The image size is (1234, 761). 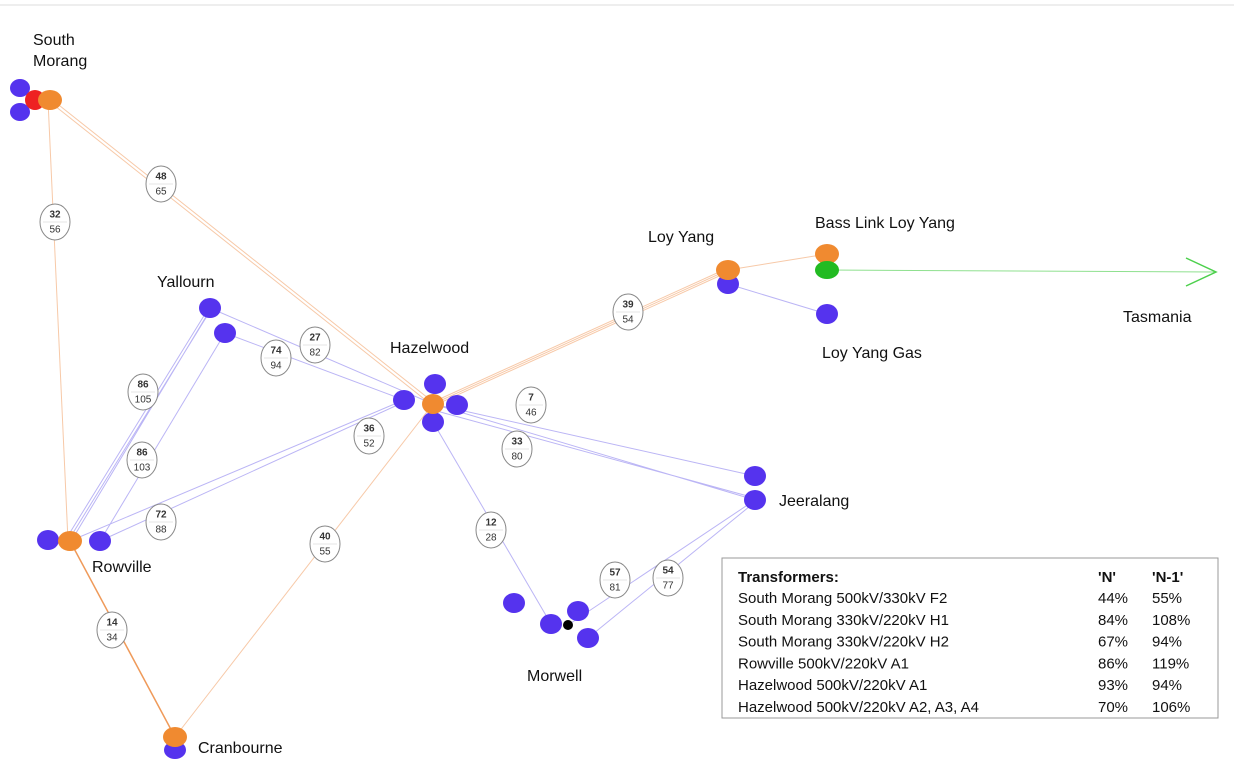 What do you see at coordinates (161, 177) in the screenshot?
I see `flow-value: 48` at bounding box center [161, 177].